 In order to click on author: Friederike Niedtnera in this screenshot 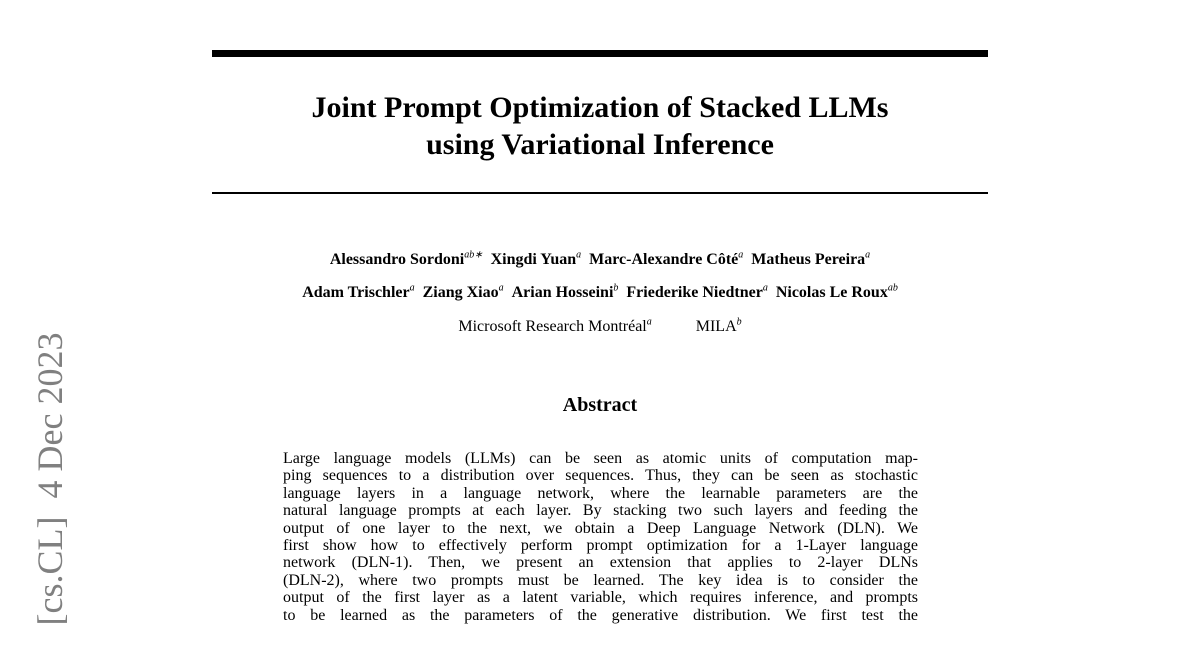, I will do `click(697, 292)`.